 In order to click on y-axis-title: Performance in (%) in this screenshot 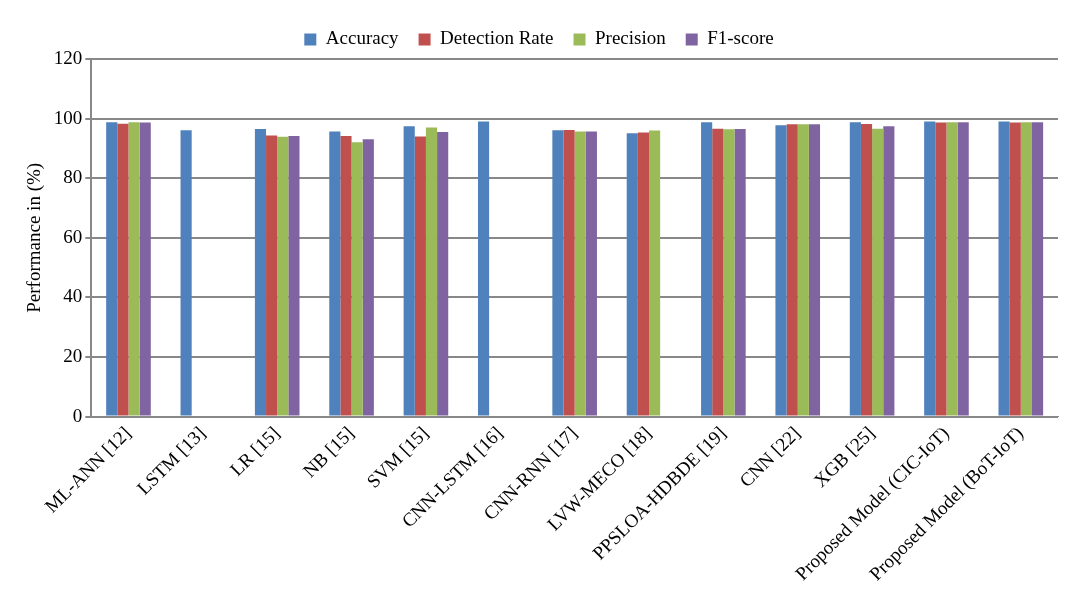, I will do `click(34, 237)`.